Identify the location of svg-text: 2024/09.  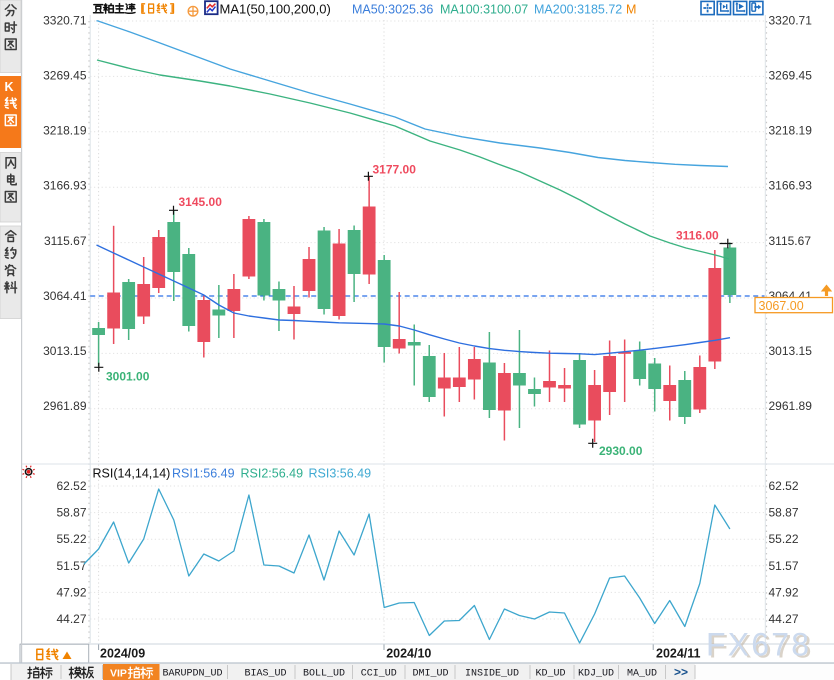
(122, 654).